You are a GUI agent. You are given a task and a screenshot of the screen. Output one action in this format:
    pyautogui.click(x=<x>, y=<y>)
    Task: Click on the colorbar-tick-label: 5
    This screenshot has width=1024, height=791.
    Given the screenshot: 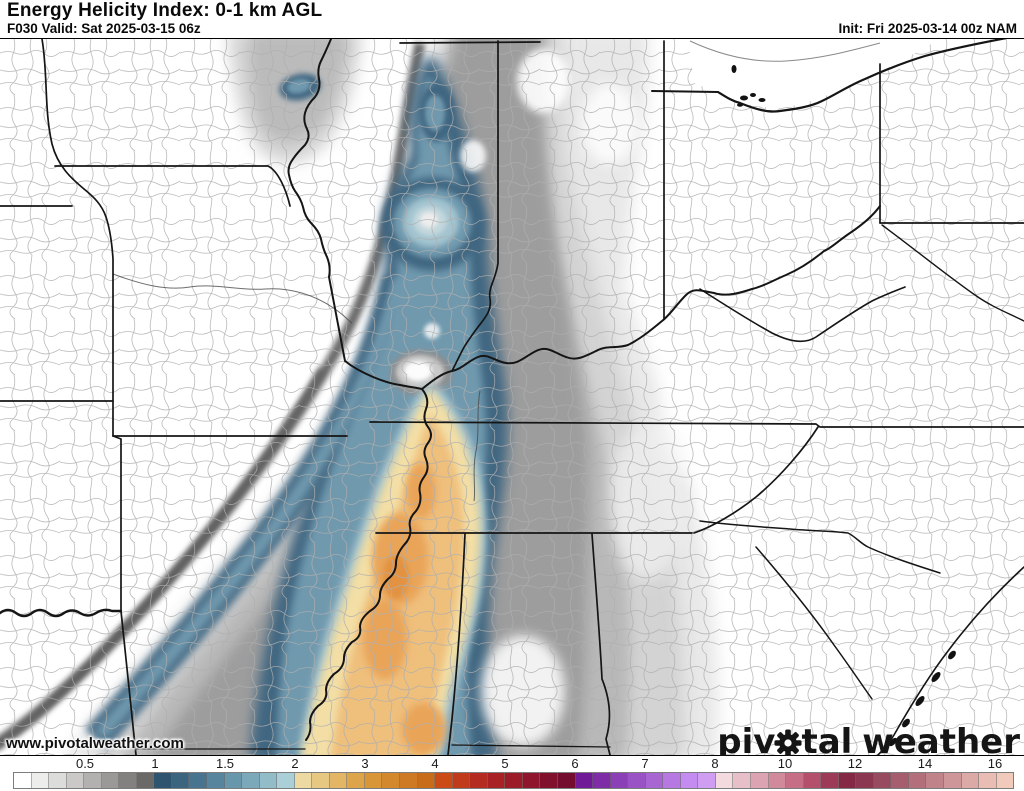 What is the action you would take?
    pyautogui.click(x=505, y=763)
    